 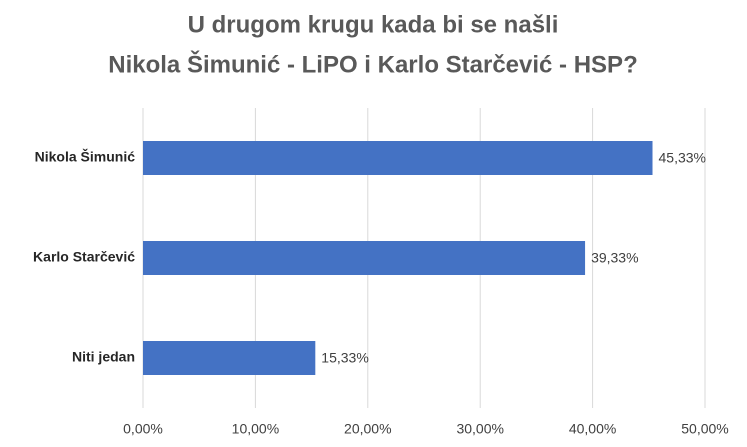 What do you see at coordinates (614, 258) in the screenshot?
I see `value-label: 39,33%` at bounding box center [614, 258].